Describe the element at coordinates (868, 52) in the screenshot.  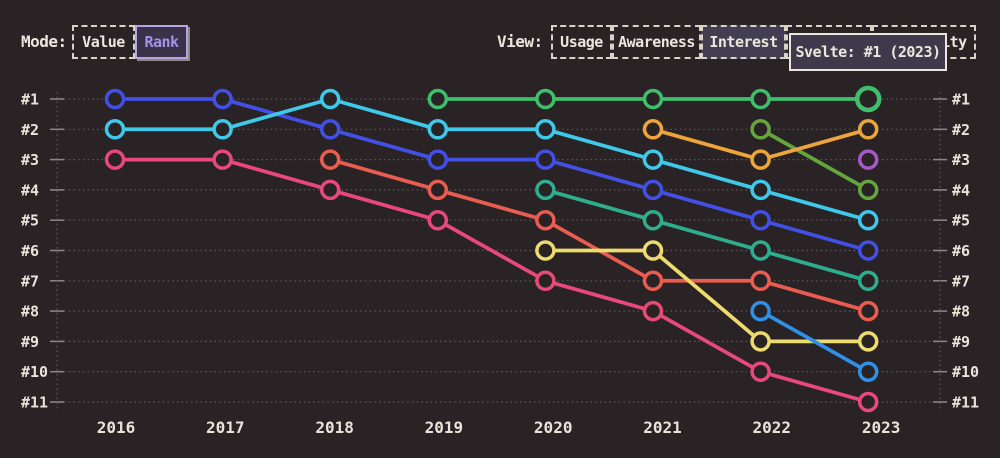
I see `tooltip: Svelte: #1 (2023)` at that location.